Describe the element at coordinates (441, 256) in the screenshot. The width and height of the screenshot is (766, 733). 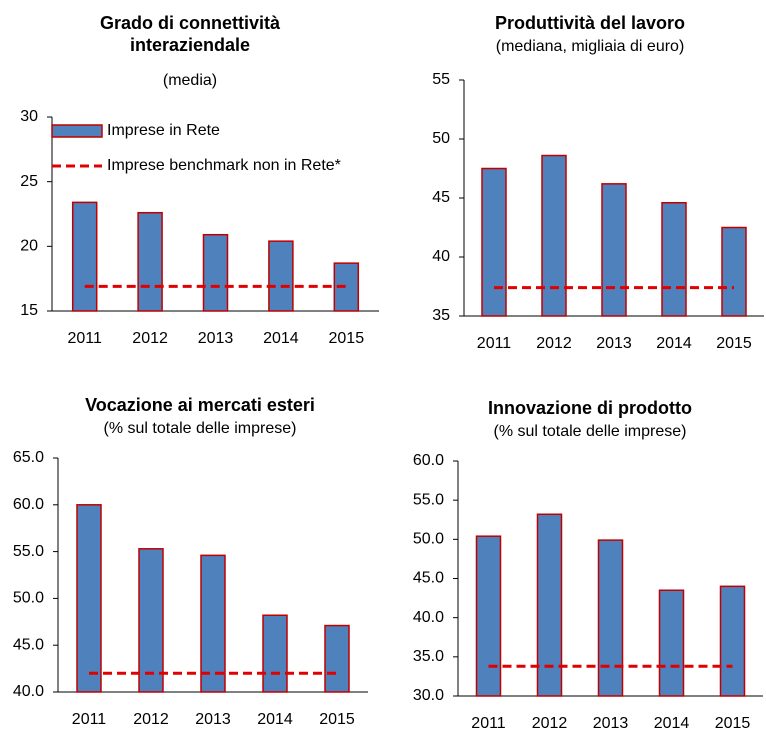
I see `y-tick-label: 40` at that location.